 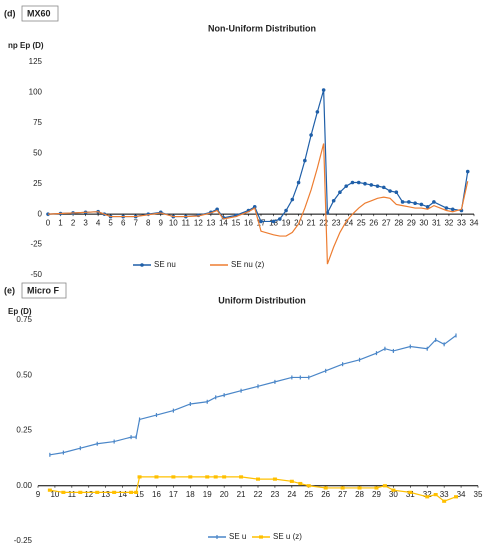 What do you see at coordinates (37, 122) in the screenshot?
I see `y-tick-label: 75` at bounding box center [37, 122].